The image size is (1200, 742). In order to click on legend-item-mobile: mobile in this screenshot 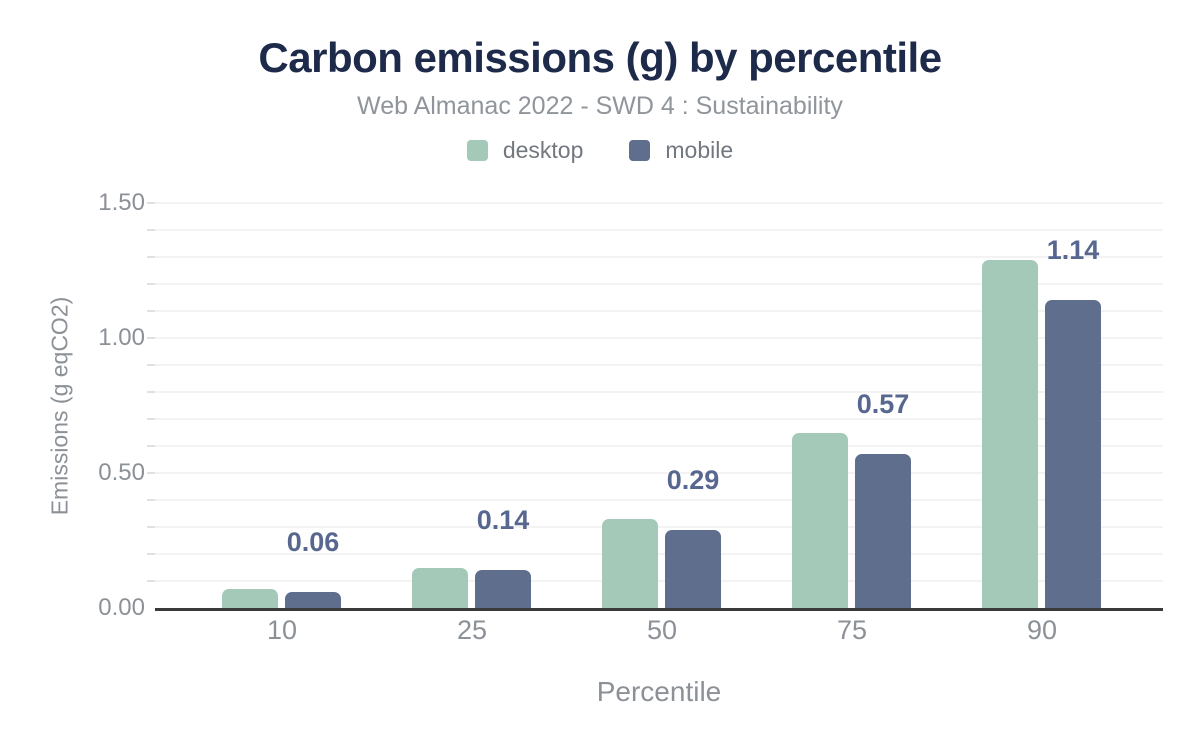, I will do `click(681, 150)`.